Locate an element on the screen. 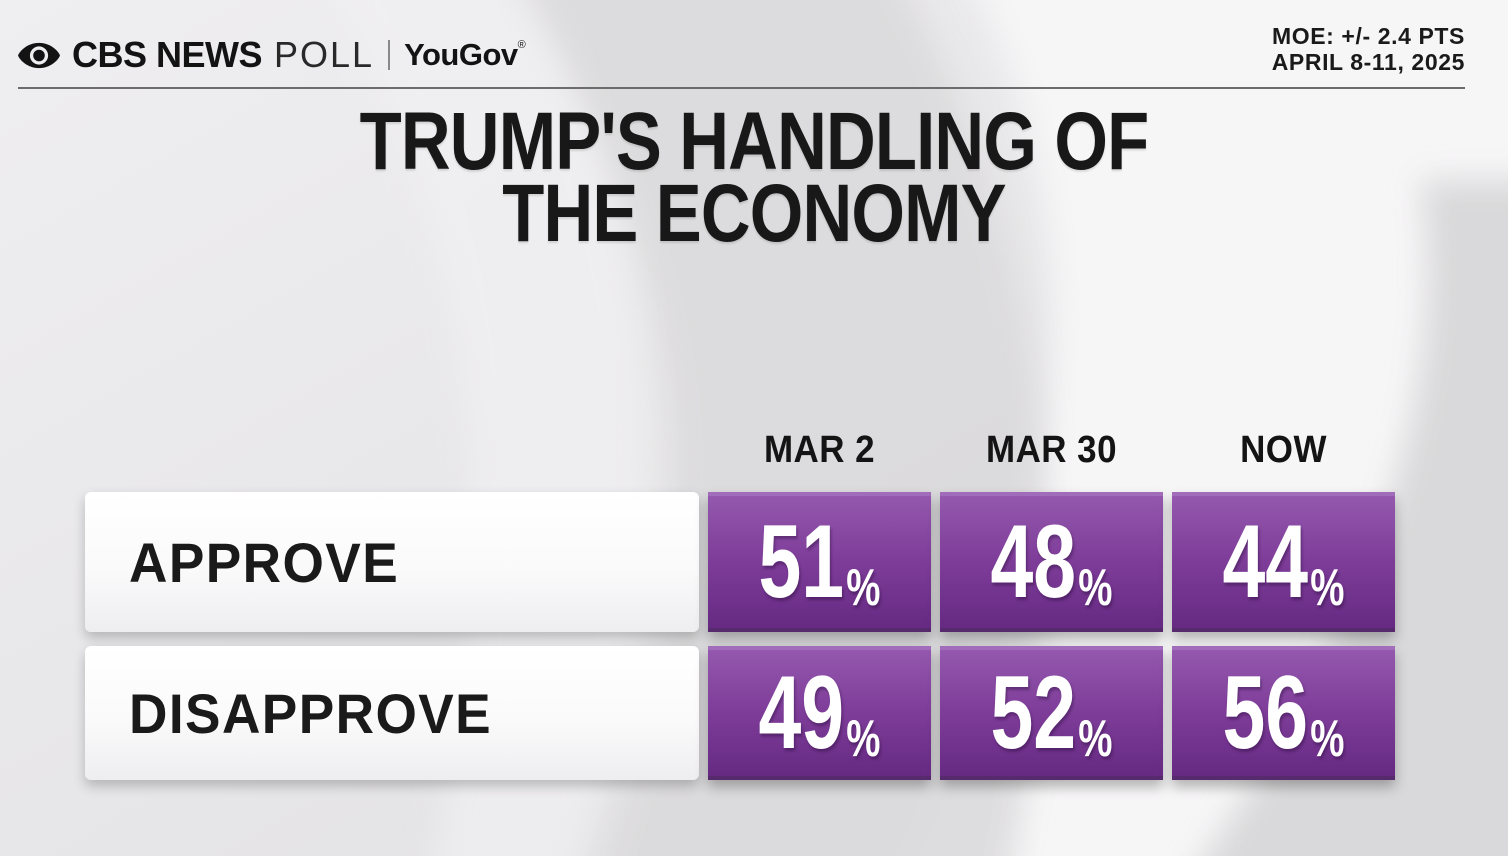 The height and width of the screenshot is (856, 1508). row-label-disapprove: DISAPPROVE is located at coordinates (392, 713).